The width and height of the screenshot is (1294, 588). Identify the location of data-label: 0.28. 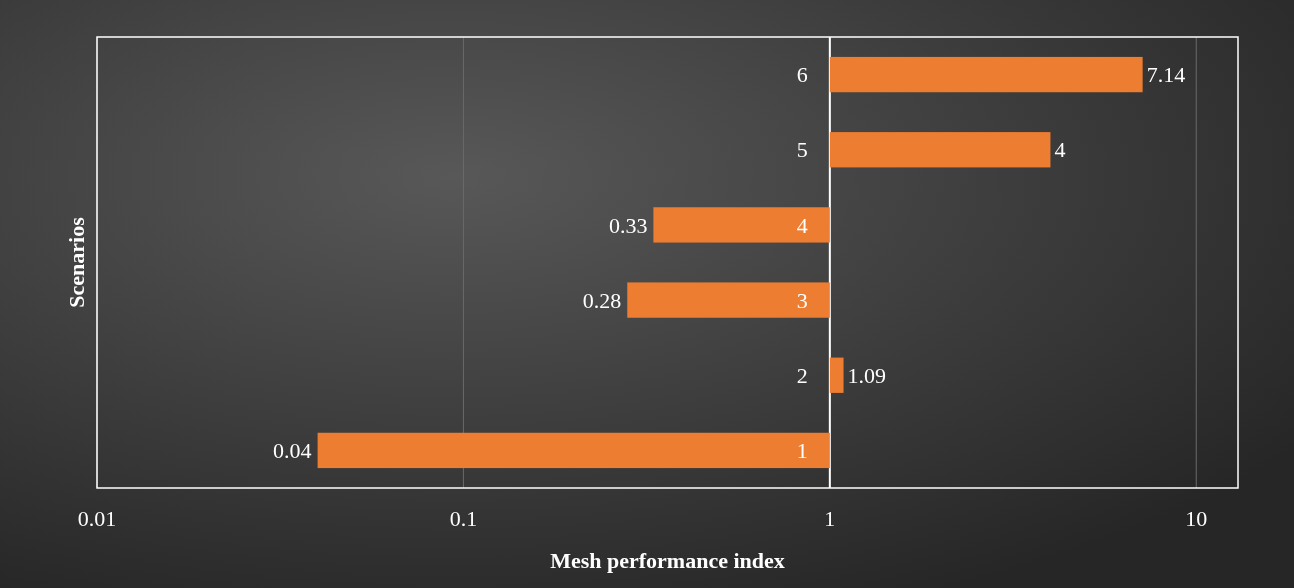
(602, 300).